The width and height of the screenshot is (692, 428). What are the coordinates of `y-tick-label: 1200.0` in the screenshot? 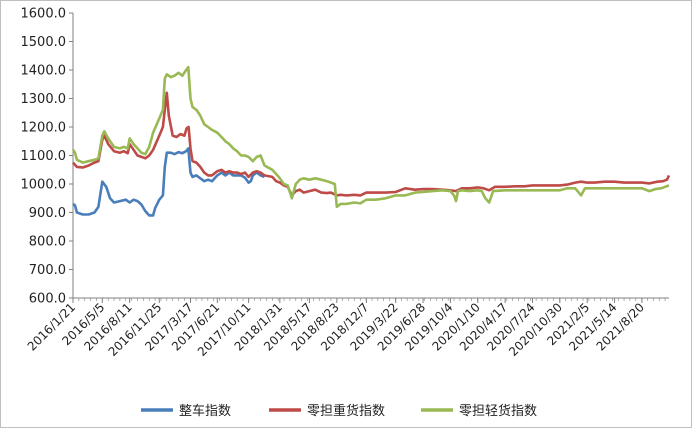 It's located at (44, 128).